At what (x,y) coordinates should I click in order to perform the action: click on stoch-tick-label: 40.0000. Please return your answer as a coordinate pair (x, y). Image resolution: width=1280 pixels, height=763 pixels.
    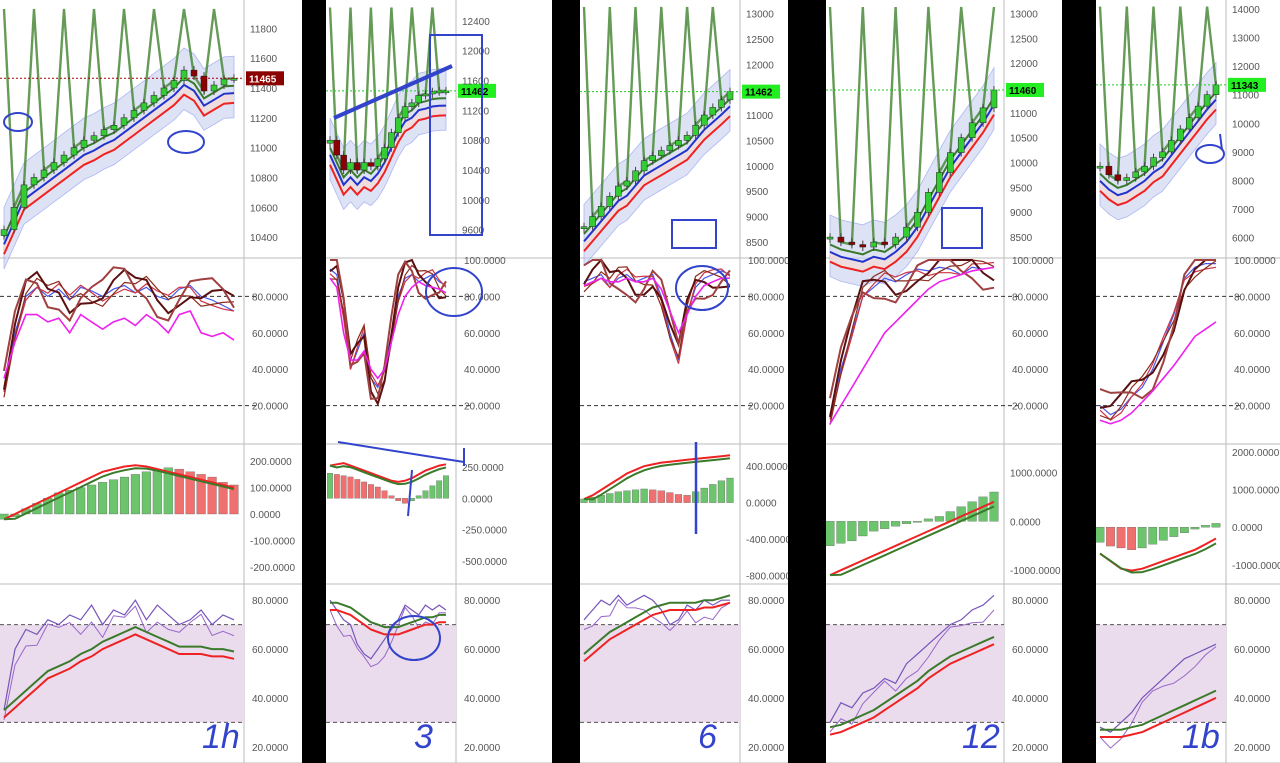
    Looking at the image, I should click on (482, 370).